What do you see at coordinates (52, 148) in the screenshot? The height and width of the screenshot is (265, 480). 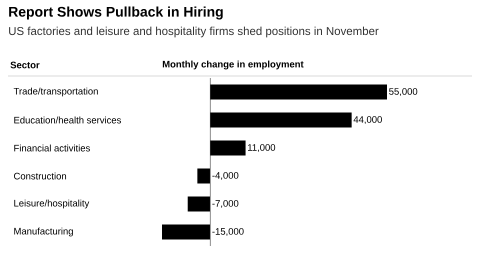 I see `y-tick-label: Financial activities` at bounding box center [52, 148].